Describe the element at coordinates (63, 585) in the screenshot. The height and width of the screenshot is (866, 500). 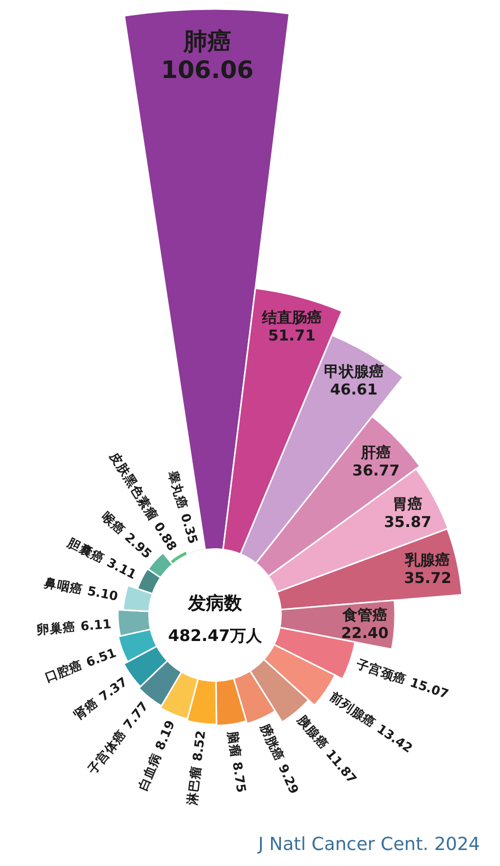
I see `category-label: 鼻咽癌` at that location.